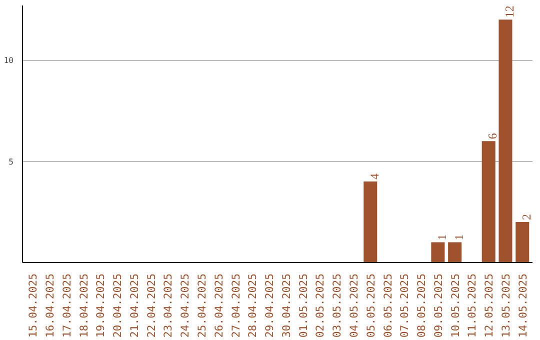 This screenshot has height=340, width=540. What do you see at coordinates (438, 306) in the screenshot?
I see `x-tick-label: 09.05.2025` at bounding box center [438, 306].